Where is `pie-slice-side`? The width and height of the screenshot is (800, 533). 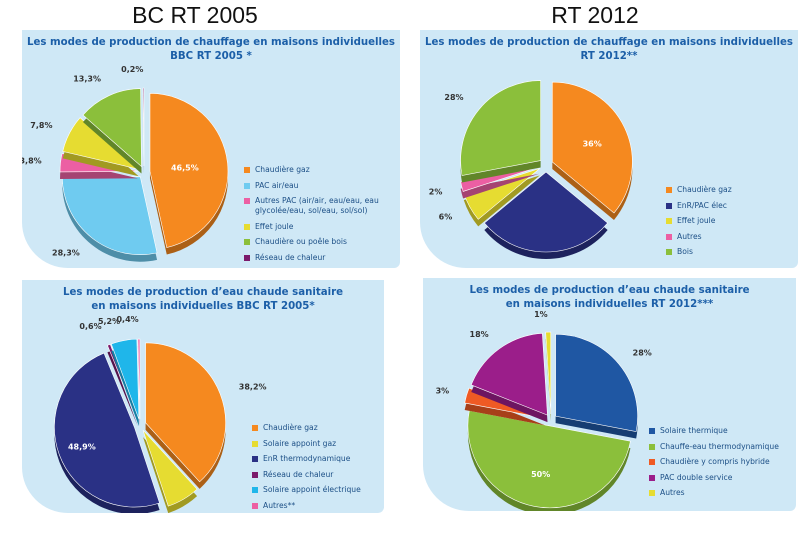
pie-slice-side is located at coordinates (122, 389).